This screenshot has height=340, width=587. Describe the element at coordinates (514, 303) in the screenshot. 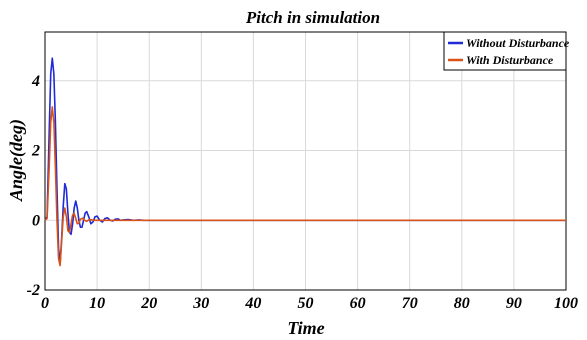

I see `x-tick-label: 90` at that location.